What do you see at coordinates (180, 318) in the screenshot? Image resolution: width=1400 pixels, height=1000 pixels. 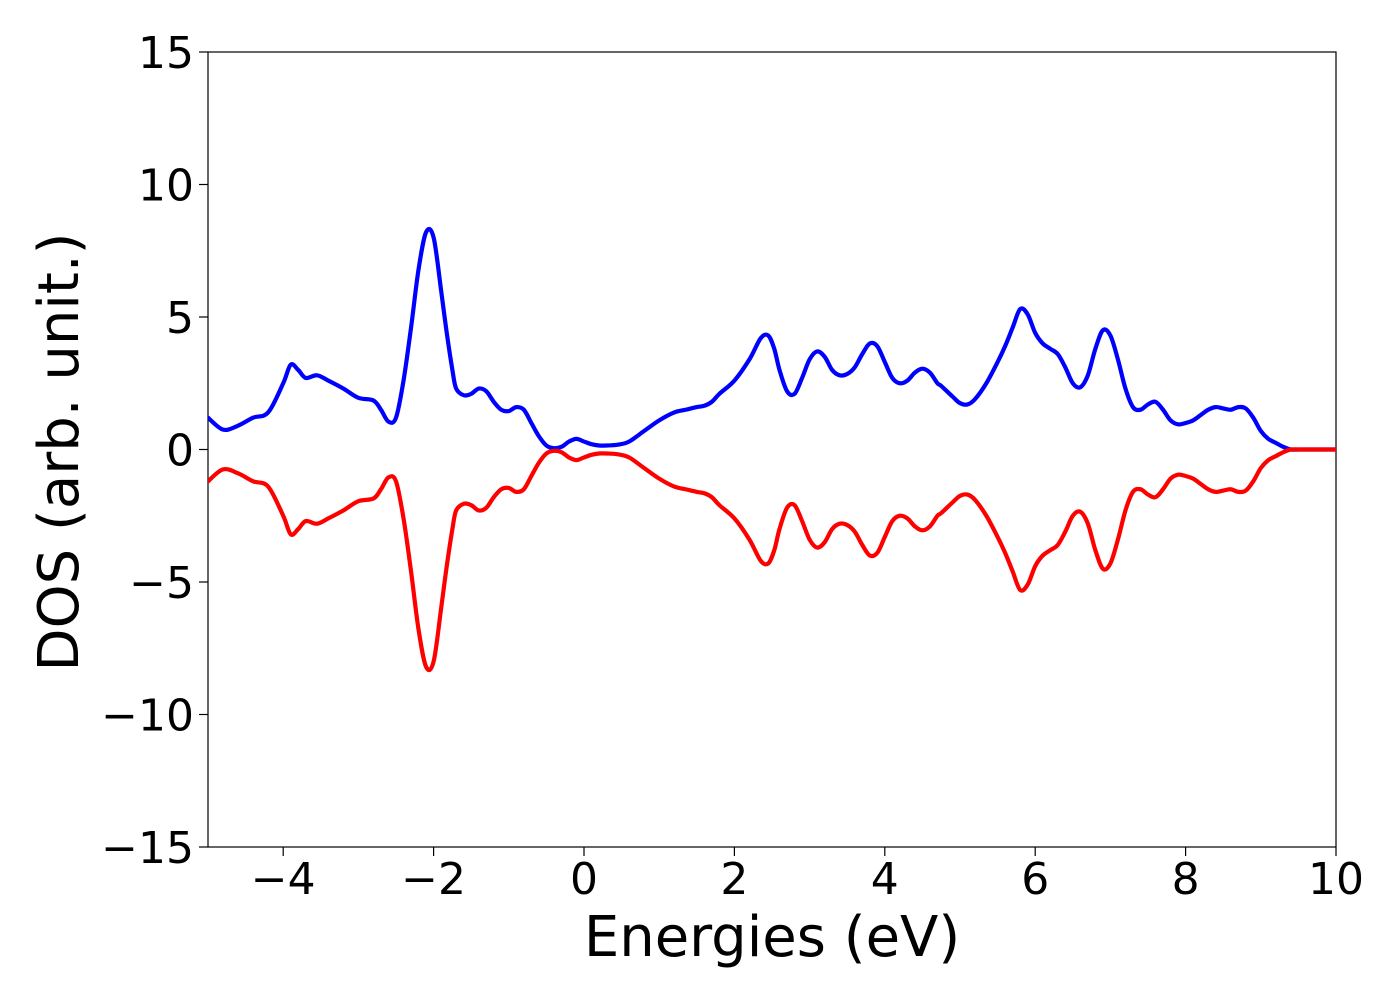 I see `y-tick-label: 5` at bounding box center [180, 318].